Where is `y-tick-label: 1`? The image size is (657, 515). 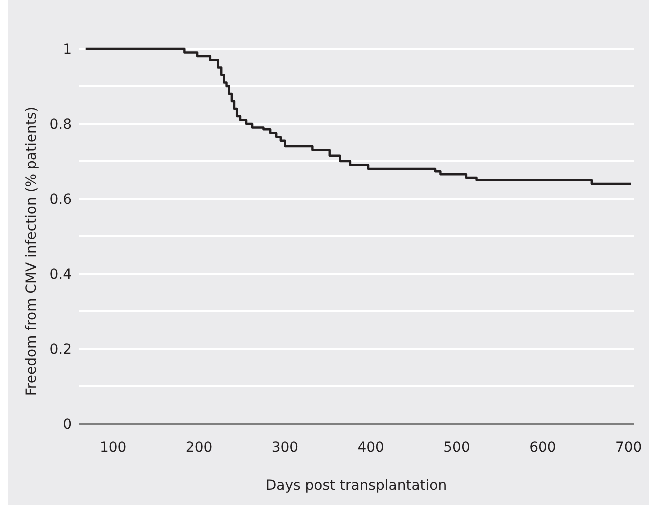 y-tick-label: 1 is located at coordinates (67, 50).